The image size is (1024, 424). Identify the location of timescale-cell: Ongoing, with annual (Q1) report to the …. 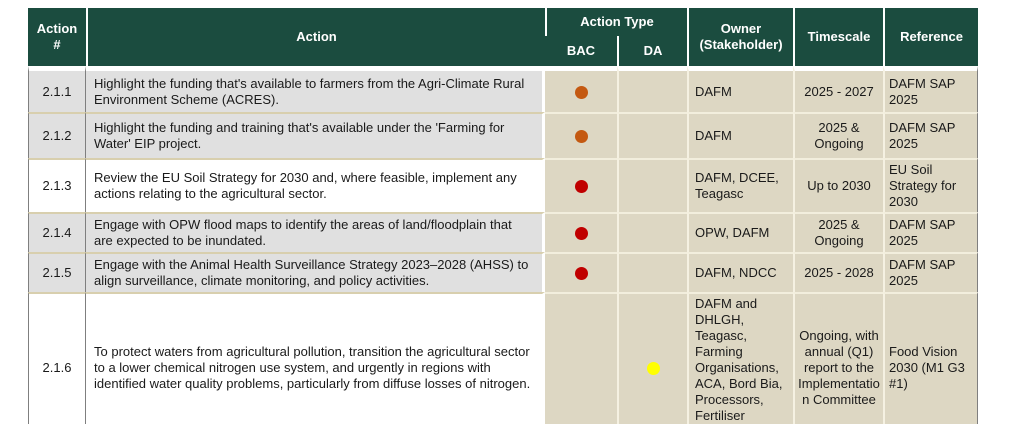
(838, 358).